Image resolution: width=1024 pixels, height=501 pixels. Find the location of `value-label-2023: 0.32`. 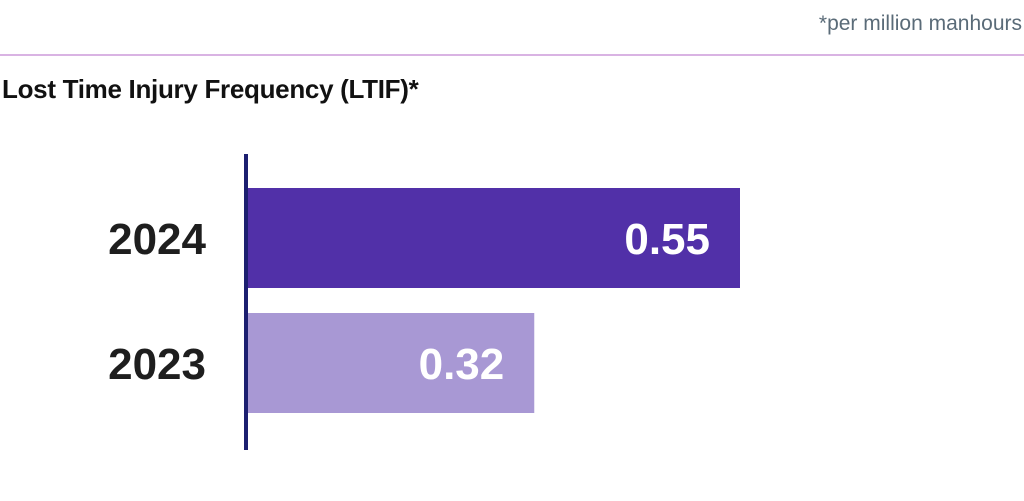

value-label-2023: 0.32 is located at coordinates (462, 364).